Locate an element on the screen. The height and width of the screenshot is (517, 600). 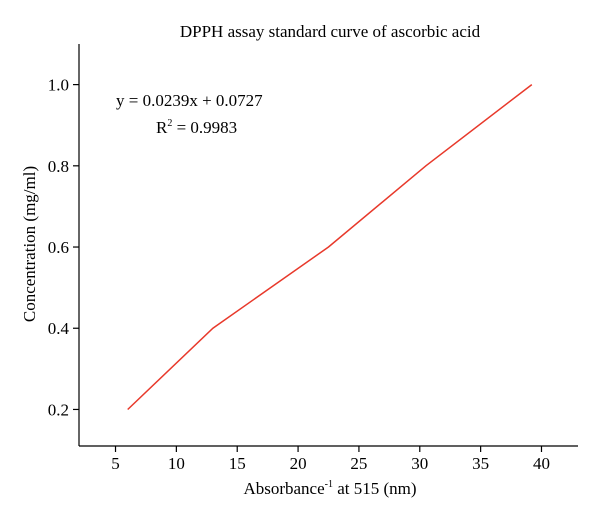
r-squared-prefix: R is located at coordinates (162, 127).